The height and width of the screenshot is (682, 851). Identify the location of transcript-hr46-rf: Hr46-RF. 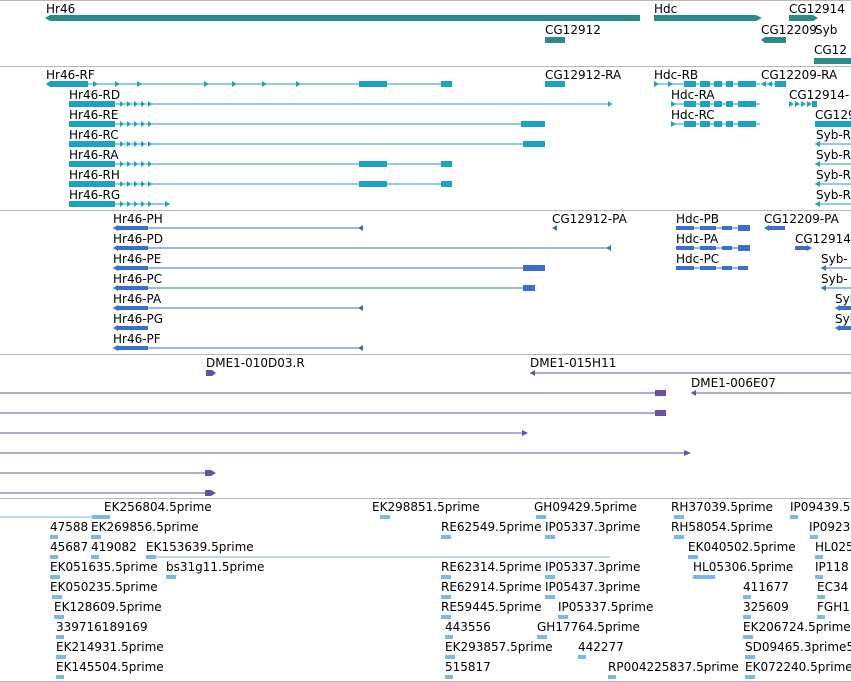
(249, 77).